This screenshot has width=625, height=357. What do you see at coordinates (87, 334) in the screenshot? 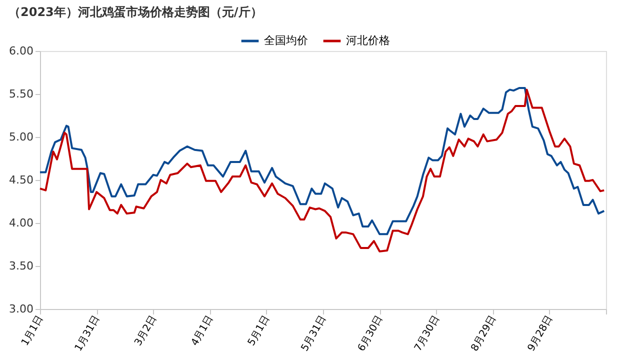
I see `x-tick-label: 1月31日` at bounding box center [87, 334].